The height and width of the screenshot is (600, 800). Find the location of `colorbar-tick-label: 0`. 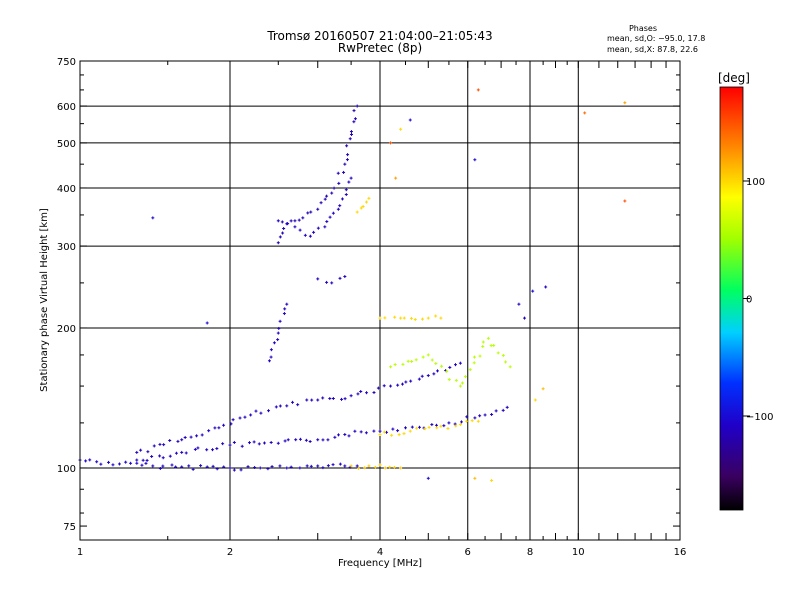

colorbar-tick-label: 0 is located at coordinates (749, 300).